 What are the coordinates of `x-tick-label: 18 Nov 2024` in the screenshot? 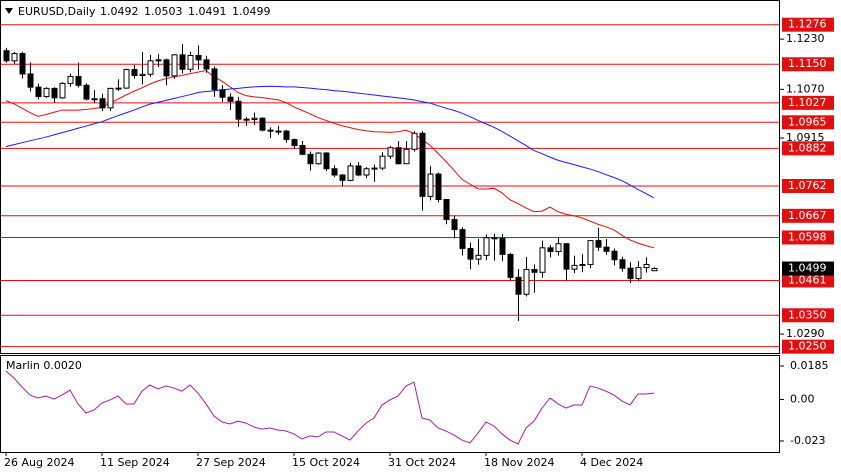 It's located at (519, 462).